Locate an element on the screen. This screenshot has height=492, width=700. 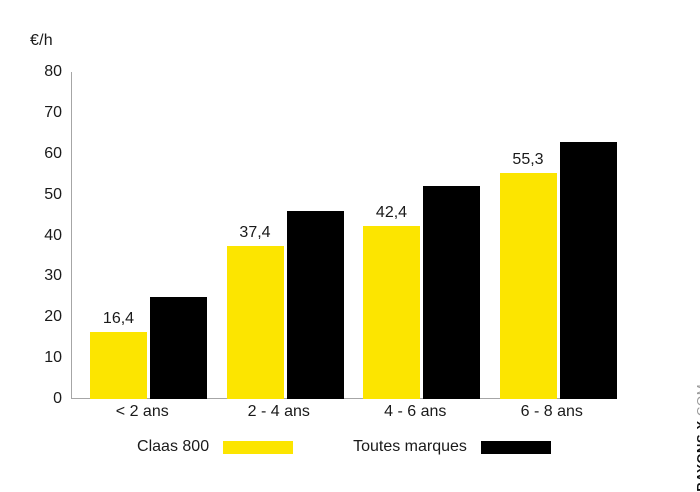
legend-label: Claas 800 is located at coordinates (173, 446).